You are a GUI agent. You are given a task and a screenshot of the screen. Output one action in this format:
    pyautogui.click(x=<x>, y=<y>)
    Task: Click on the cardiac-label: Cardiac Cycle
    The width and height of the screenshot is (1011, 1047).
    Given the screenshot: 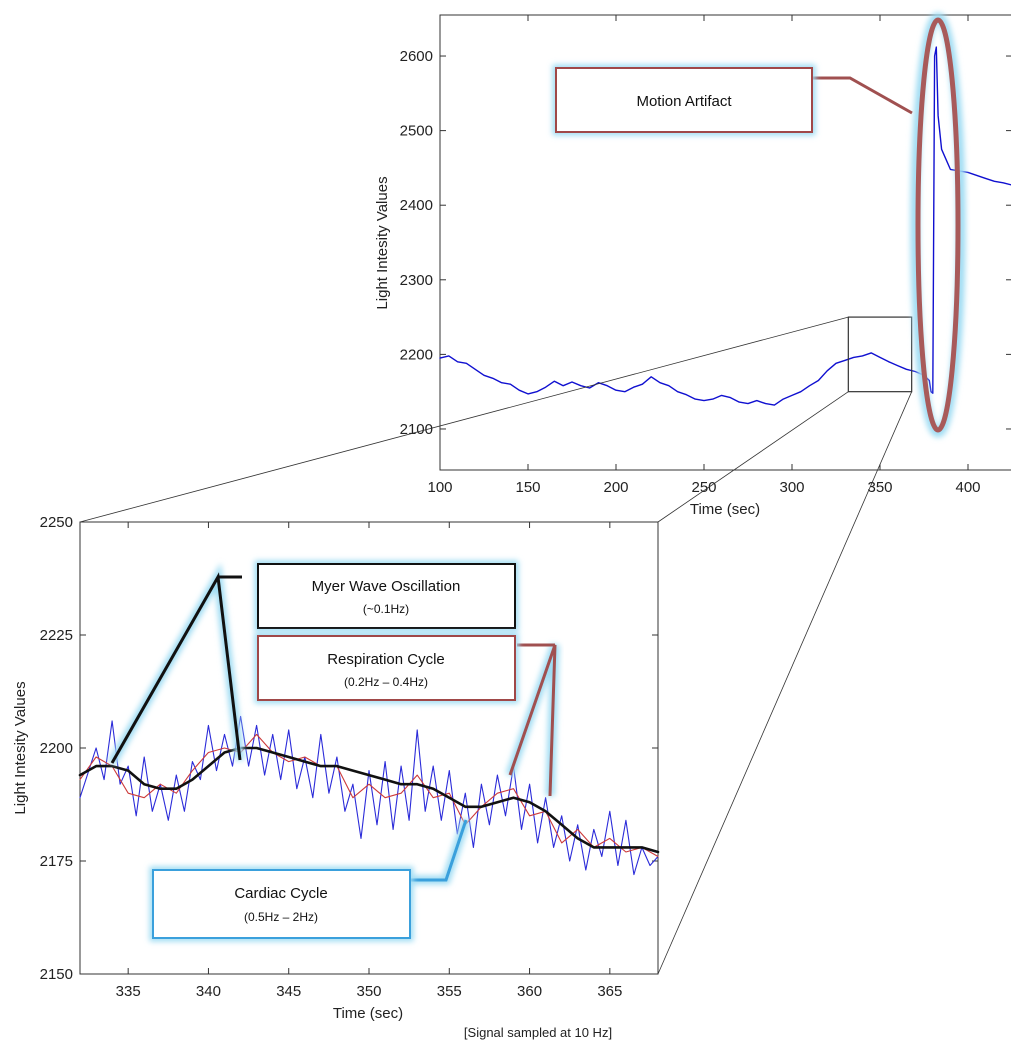 What is the action you would take?
    pyautogui.click(x=280, y=893)
    